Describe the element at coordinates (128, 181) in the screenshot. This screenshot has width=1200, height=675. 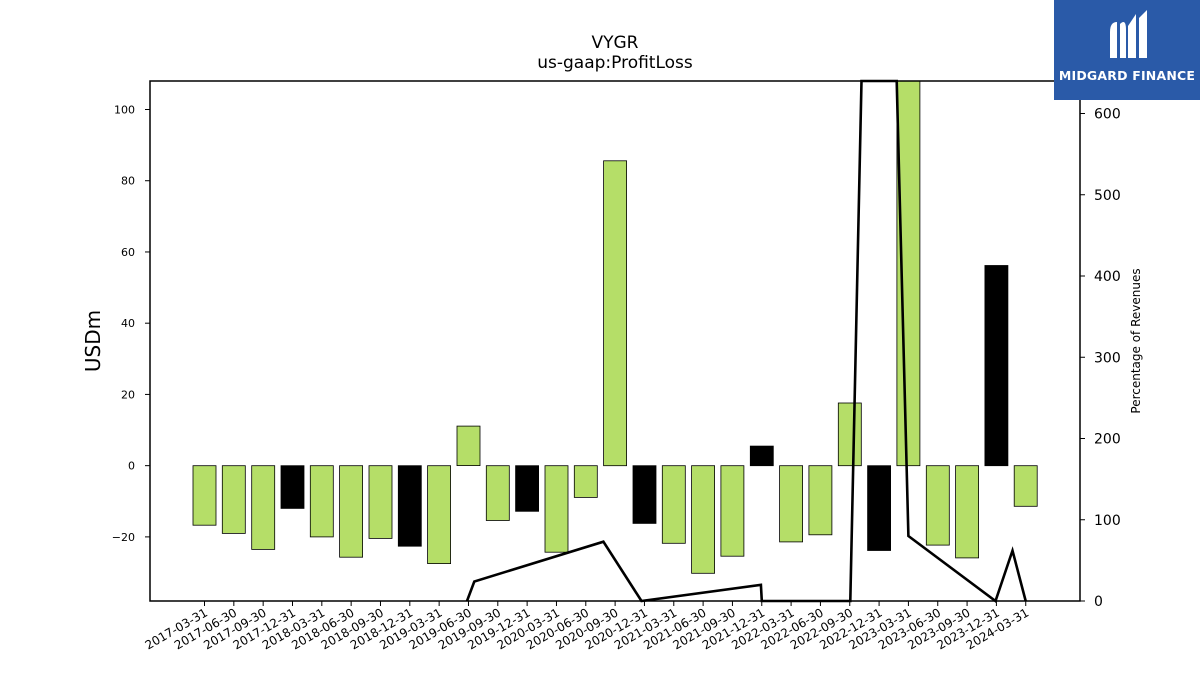
I see `y-tick-label: 80` at that location.